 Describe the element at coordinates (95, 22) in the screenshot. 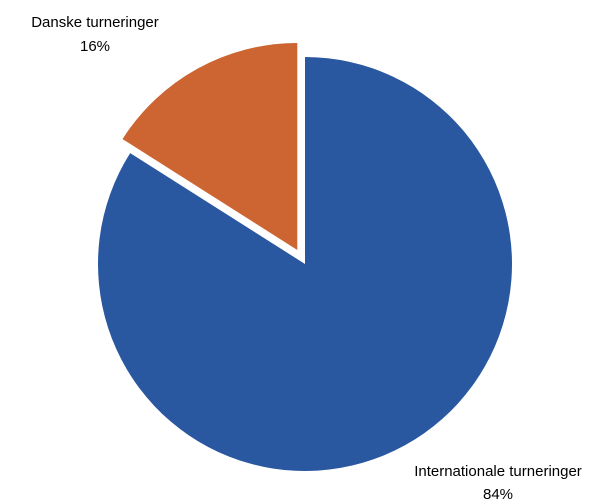

I see `slice-label-danske-name: Danske turneringer` at that location.